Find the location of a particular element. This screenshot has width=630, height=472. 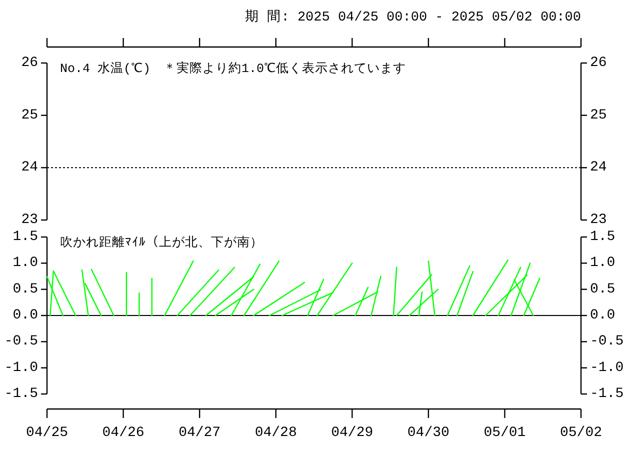

text: 期 間: 2025 04/25 00:00 - 2025 05/02 00:00 is located at coordinates (413, 17).